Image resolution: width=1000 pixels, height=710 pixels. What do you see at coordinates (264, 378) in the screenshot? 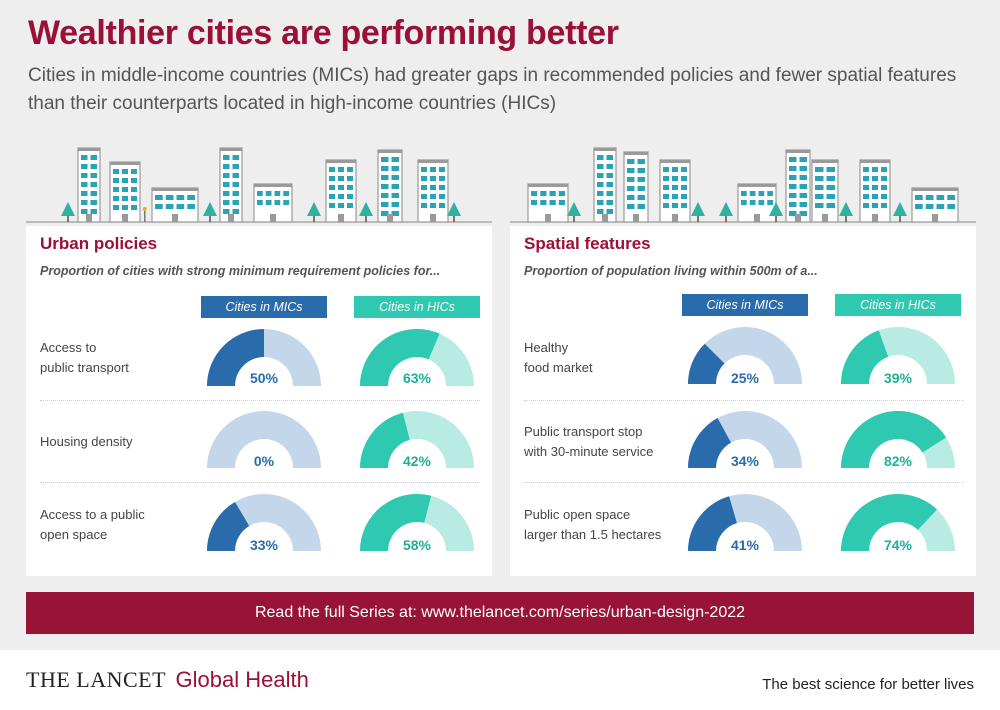
I see `gauge-value-mic: 50%` at bounding box center [264, 378].